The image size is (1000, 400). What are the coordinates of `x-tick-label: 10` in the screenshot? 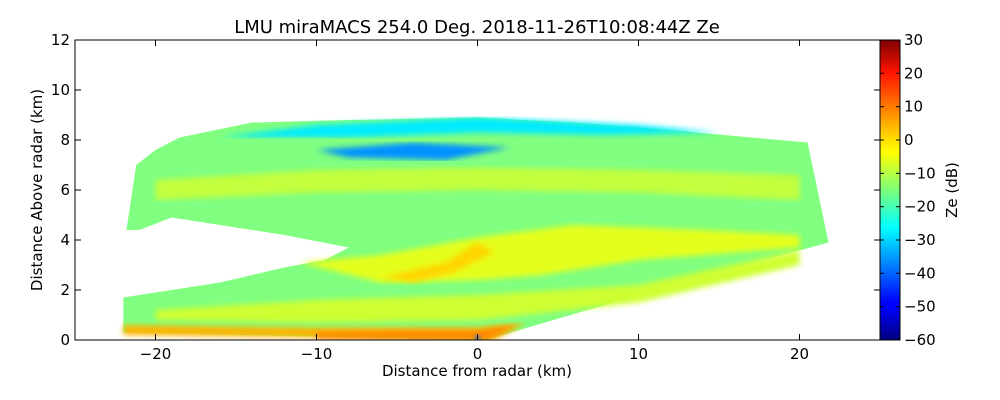 It's located at (638, 354).